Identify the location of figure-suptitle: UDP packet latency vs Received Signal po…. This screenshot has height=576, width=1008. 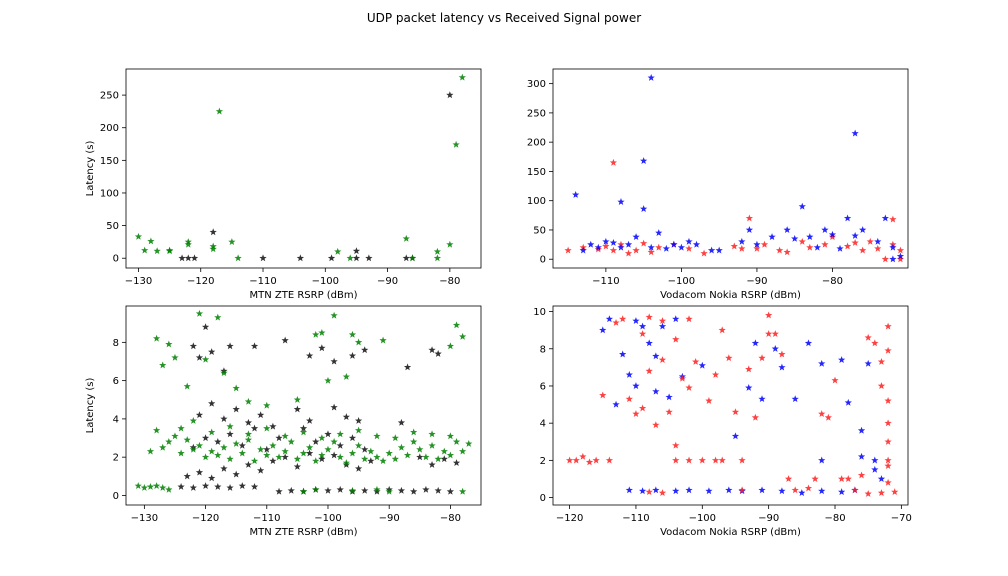
(504, 18).